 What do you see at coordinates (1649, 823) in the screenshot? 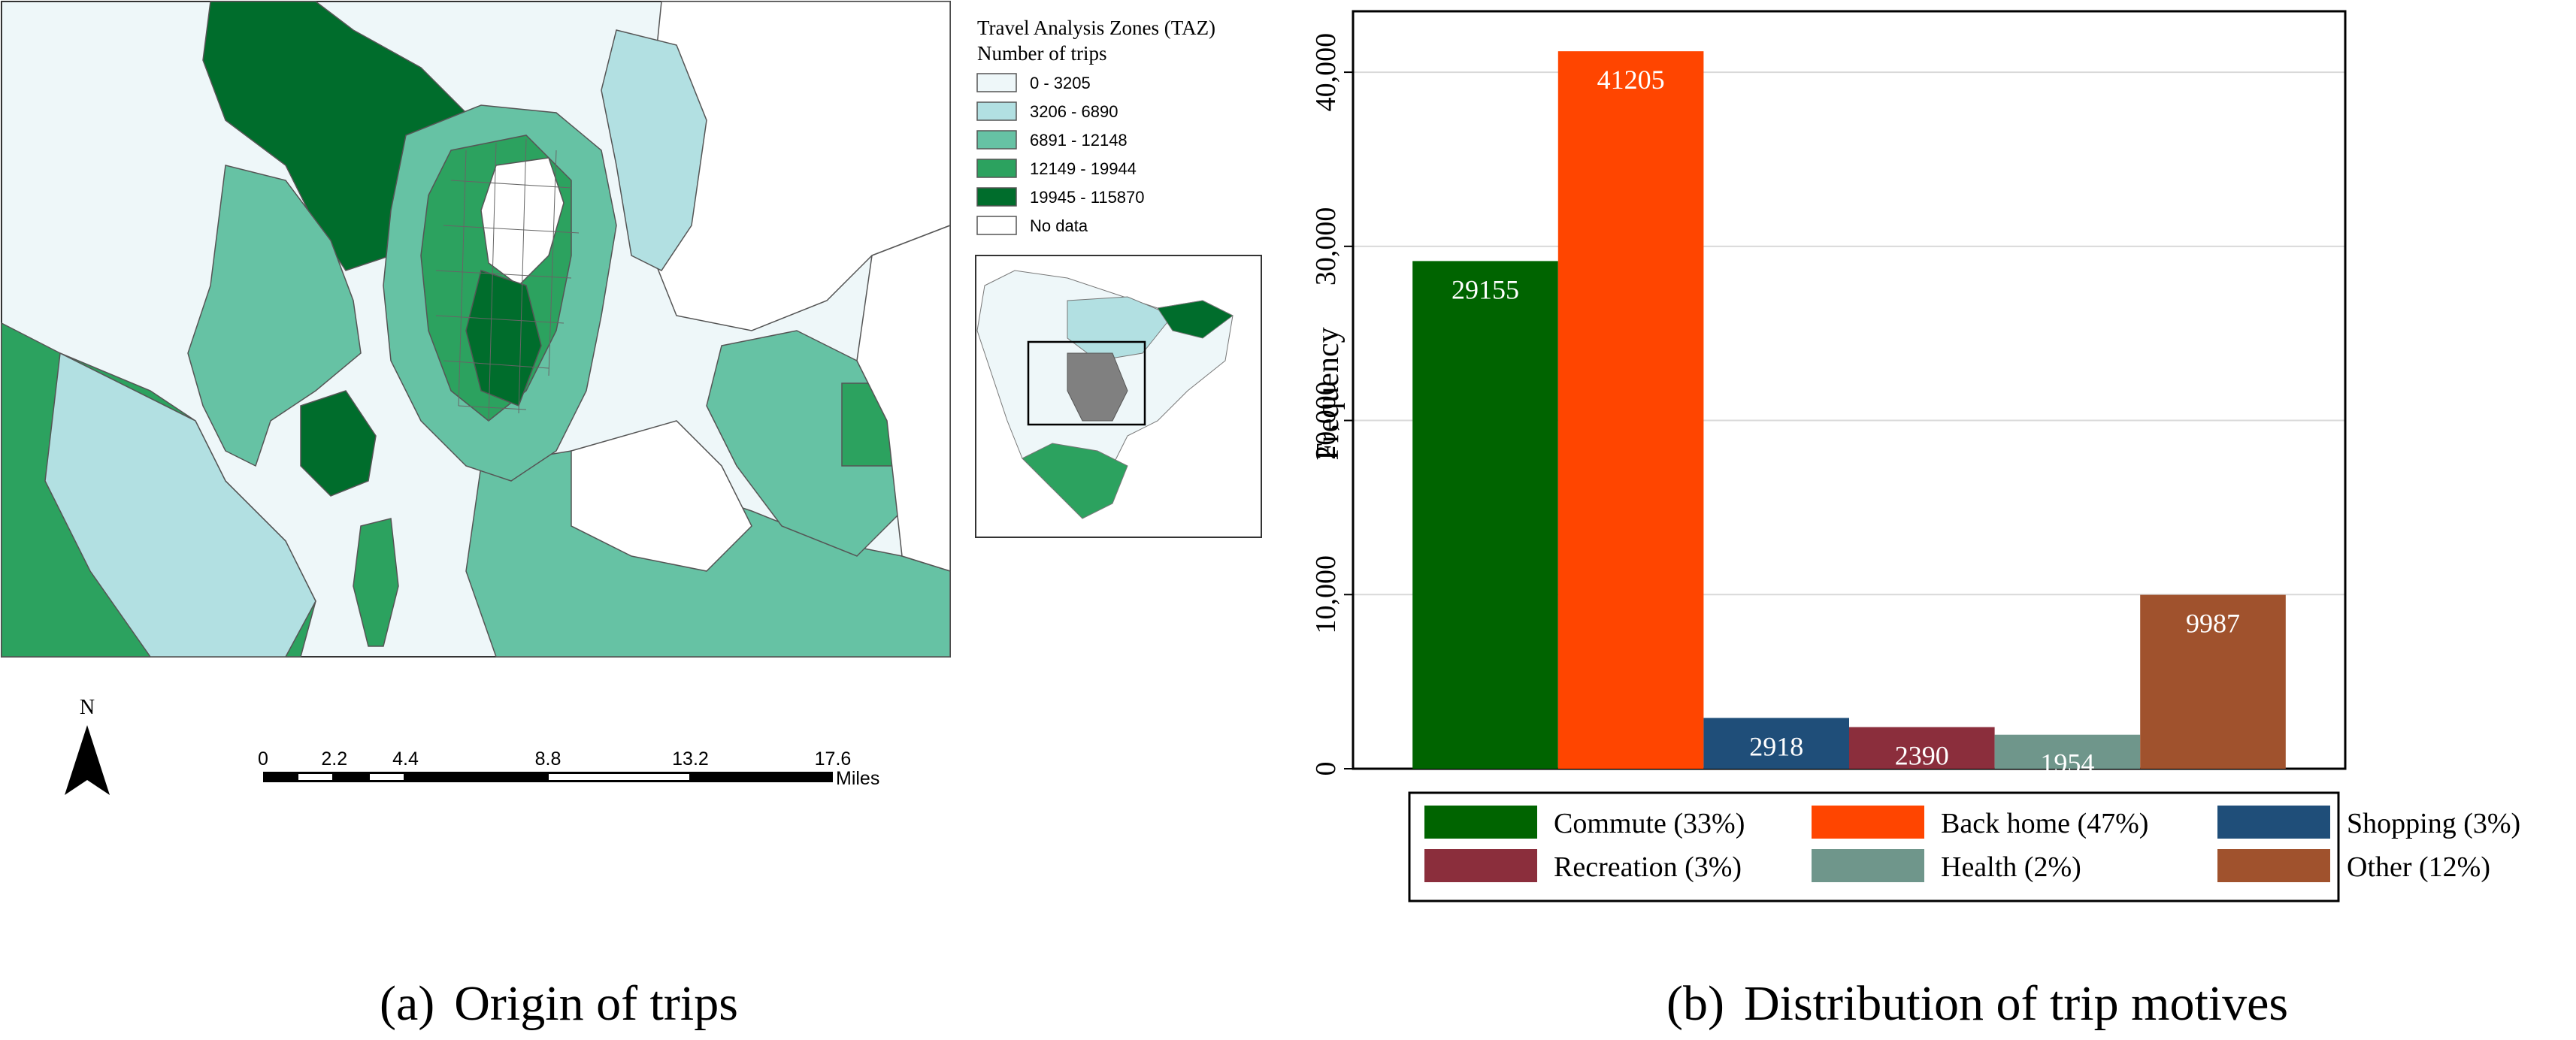
I see `legend-label-0: Commute (33%)` at bounding box center [1649, 823].